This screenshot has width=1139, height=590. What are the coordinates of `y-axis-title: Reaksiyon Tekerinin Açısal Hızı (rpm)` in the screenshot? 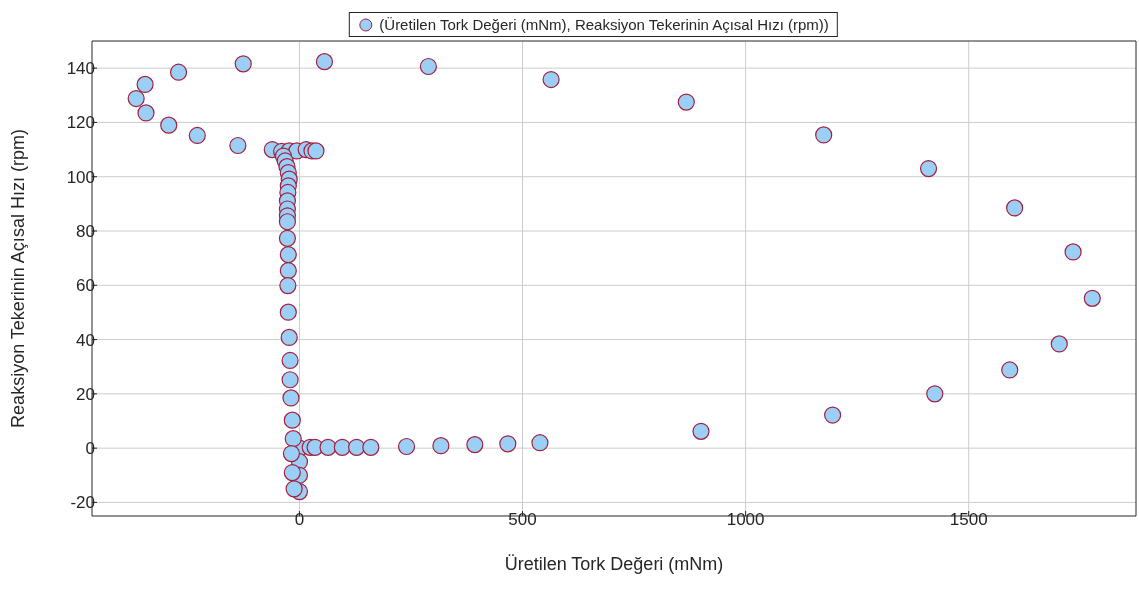 It's located at (18, 278).